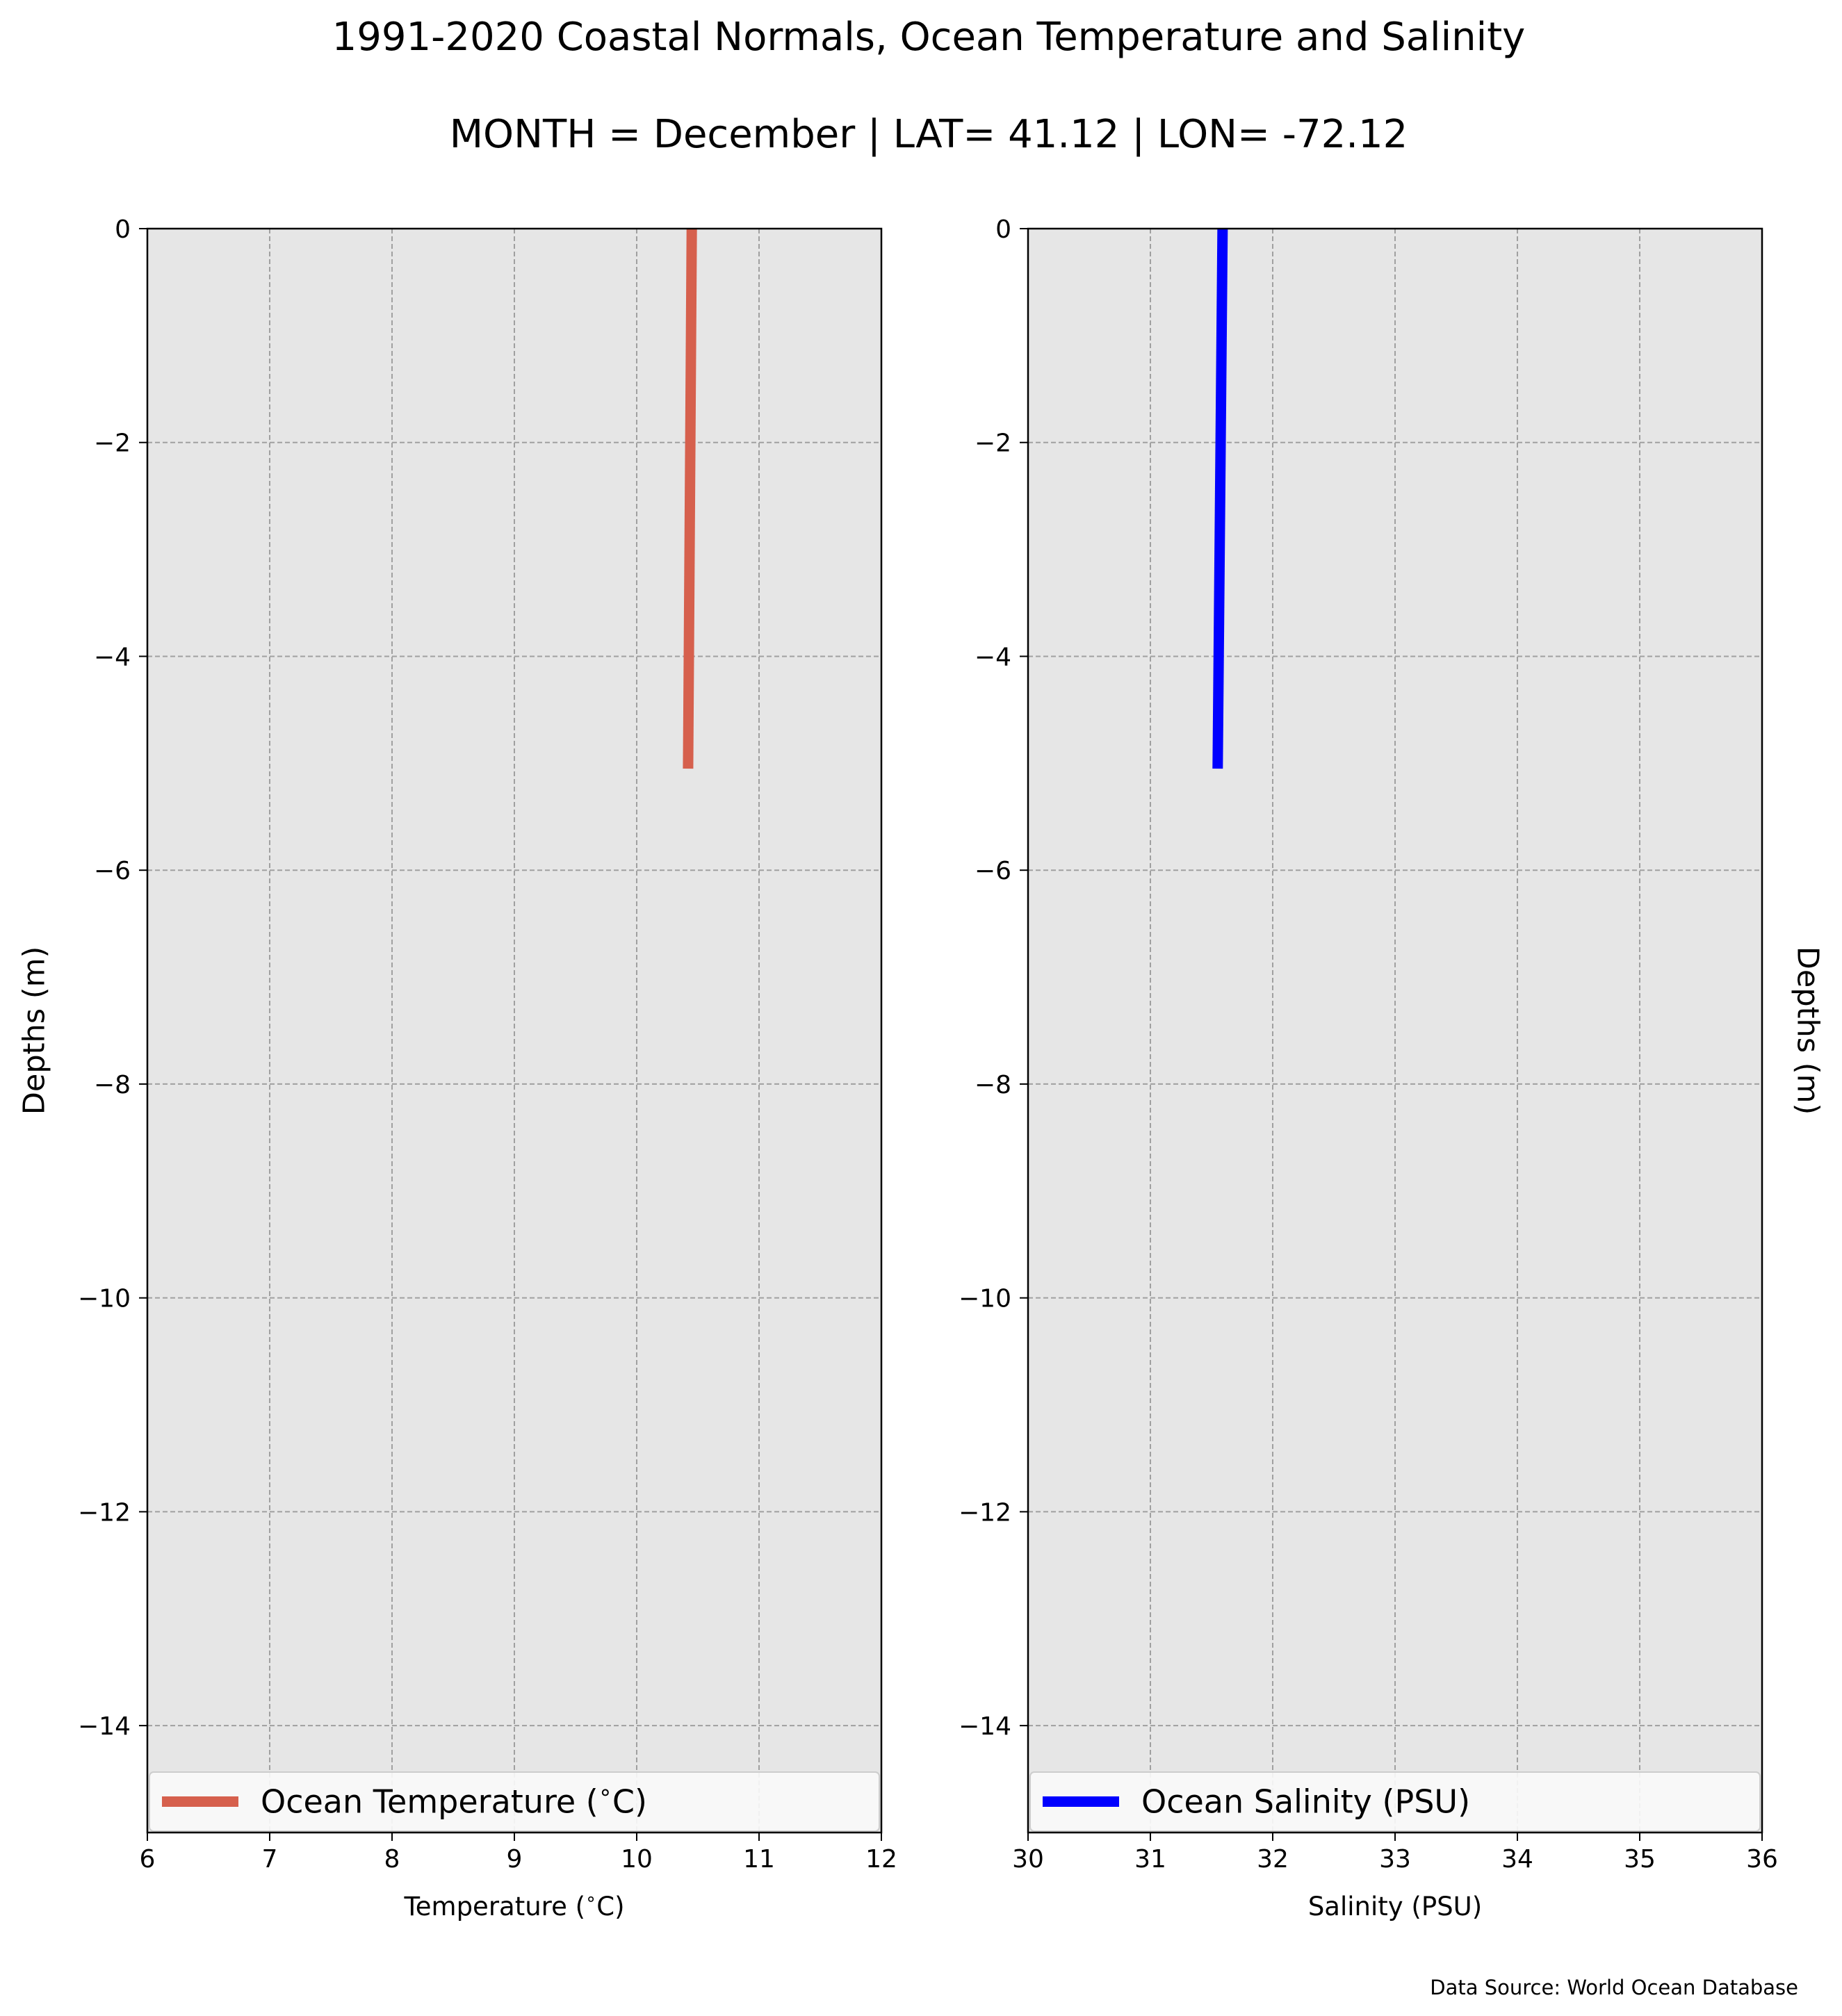 The image size is (1842, 2016). I want to click on salinity-legend-box, so click(1395, 1802).